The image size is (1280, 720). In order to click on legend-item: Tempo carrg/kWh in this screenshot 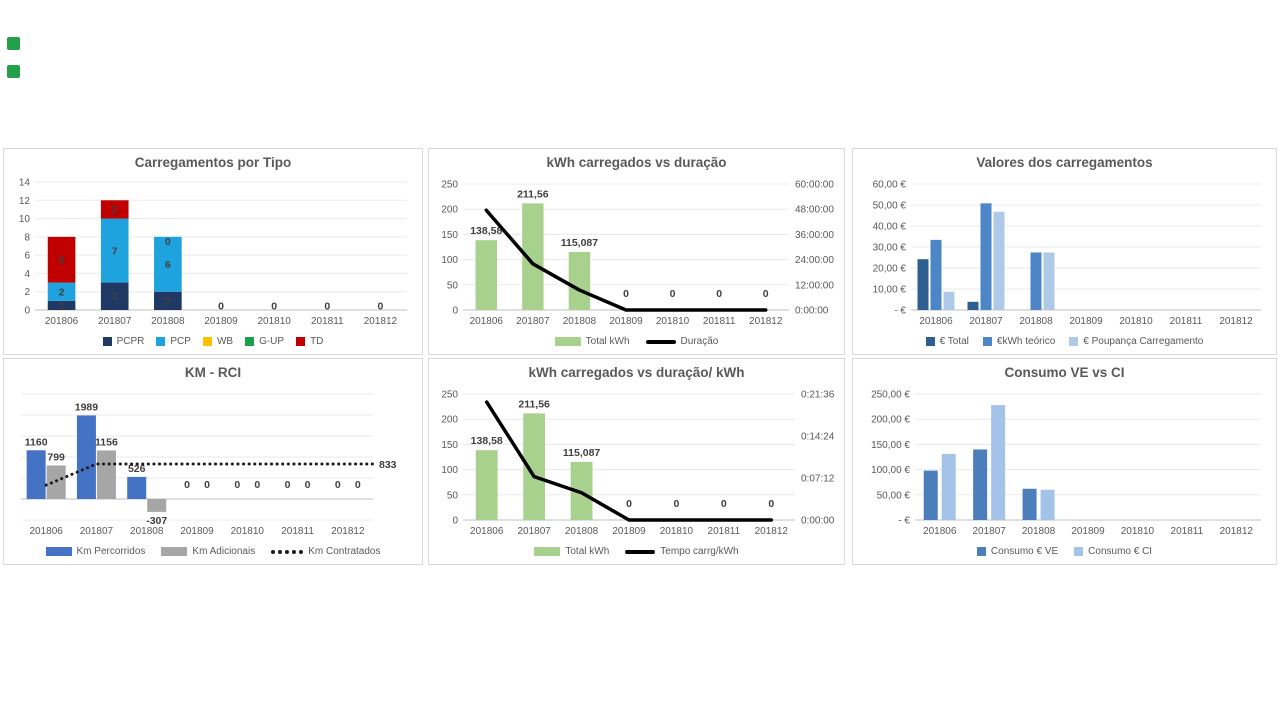, I will do `click(682, 551)`.